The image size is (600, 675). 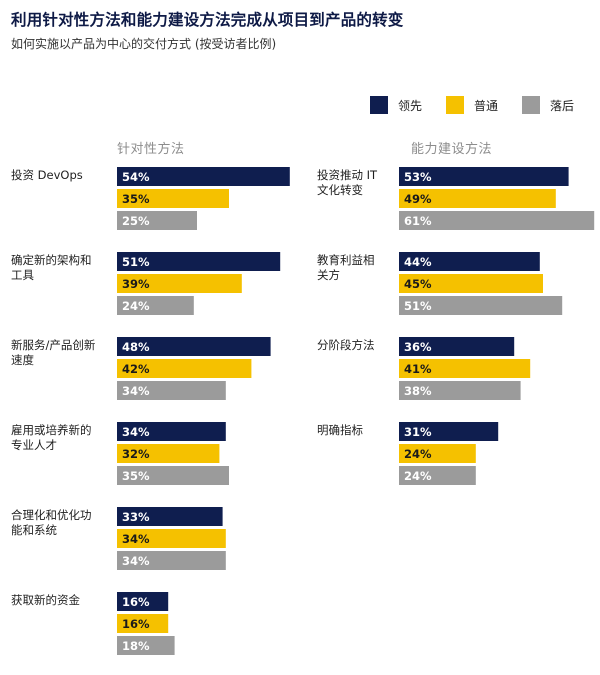 What do you see at coordinates (562, 105) in the screenshot?
I see `legend-label-laggard: 落后` at bounding box center [562, 105].